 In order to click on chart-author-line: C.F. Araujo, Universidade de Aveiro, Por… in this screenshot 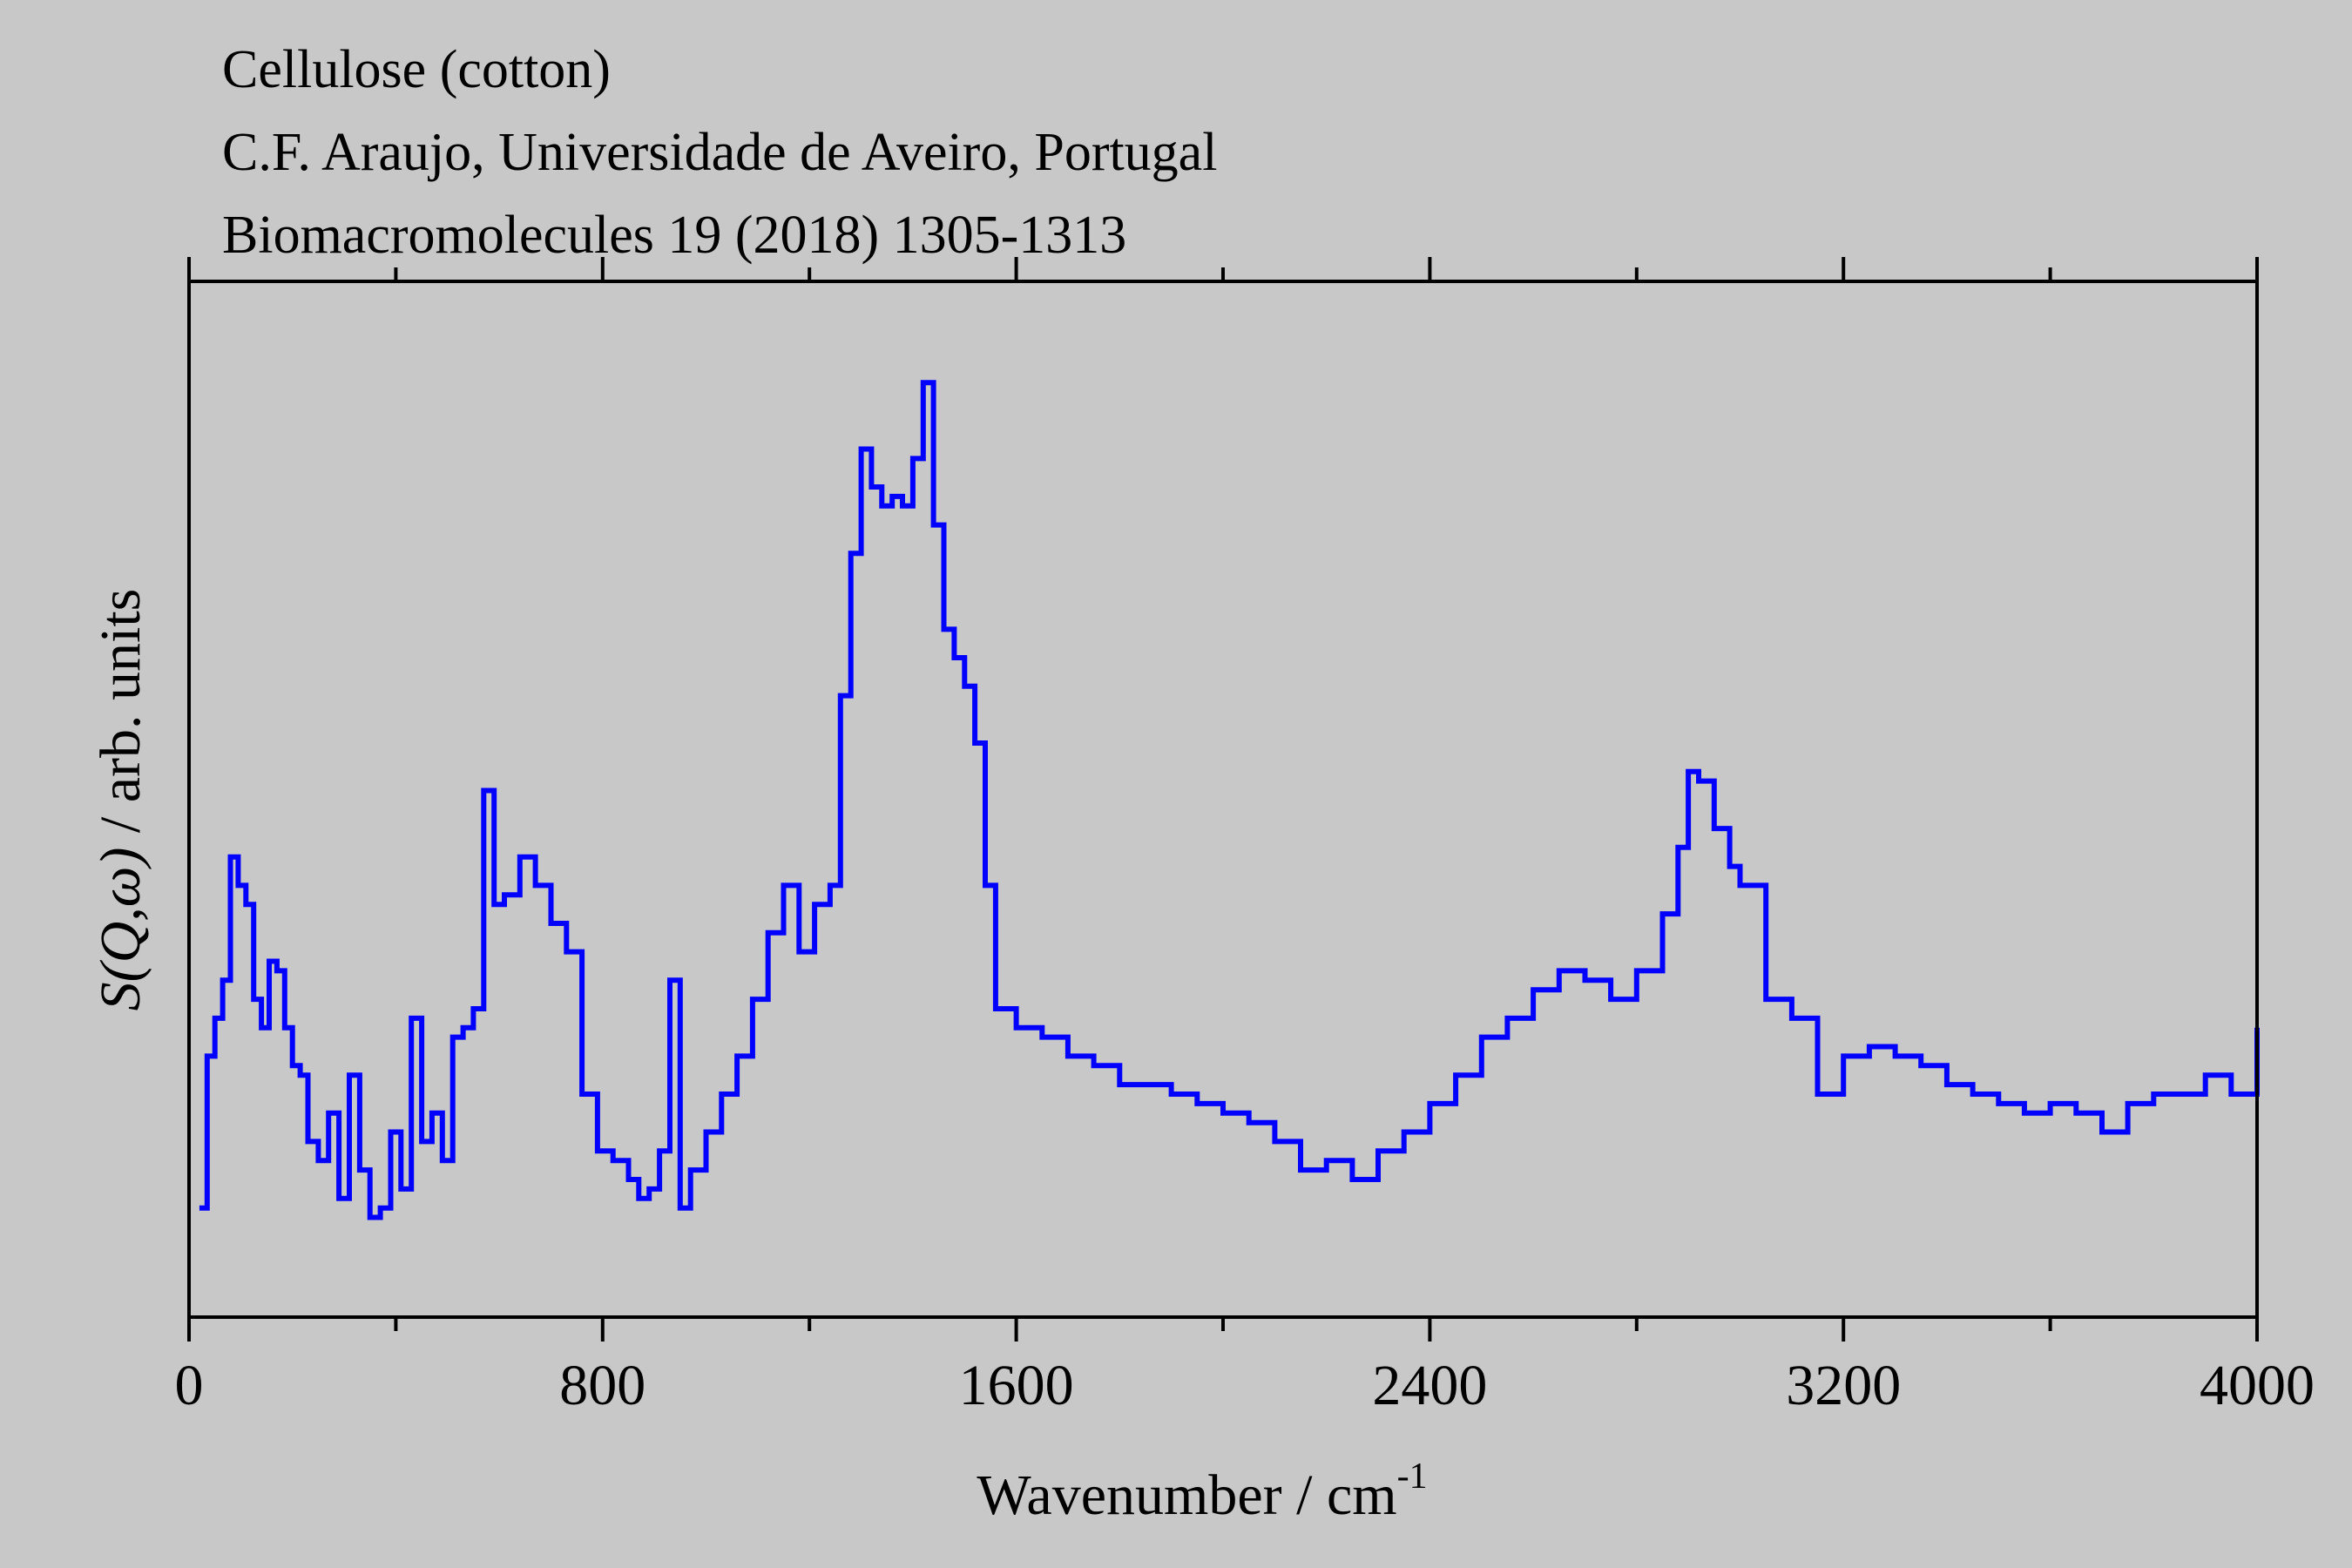, I will do `click(719, 152)`.